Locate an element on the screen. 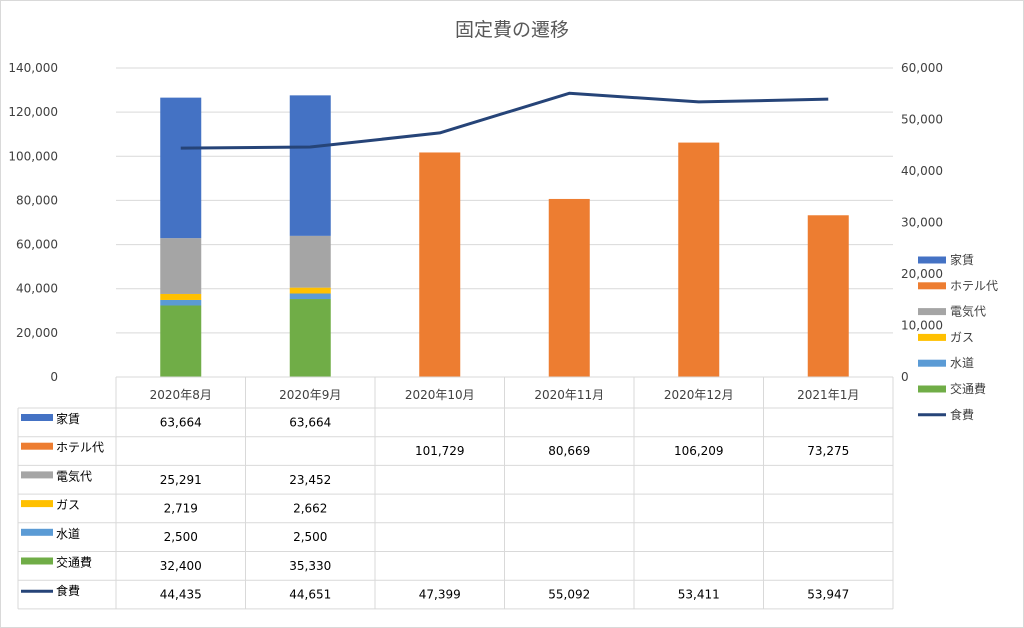 This screenshot has width=1024, height=628. table-row-label: 水道 is located at coordinates (68, 534).